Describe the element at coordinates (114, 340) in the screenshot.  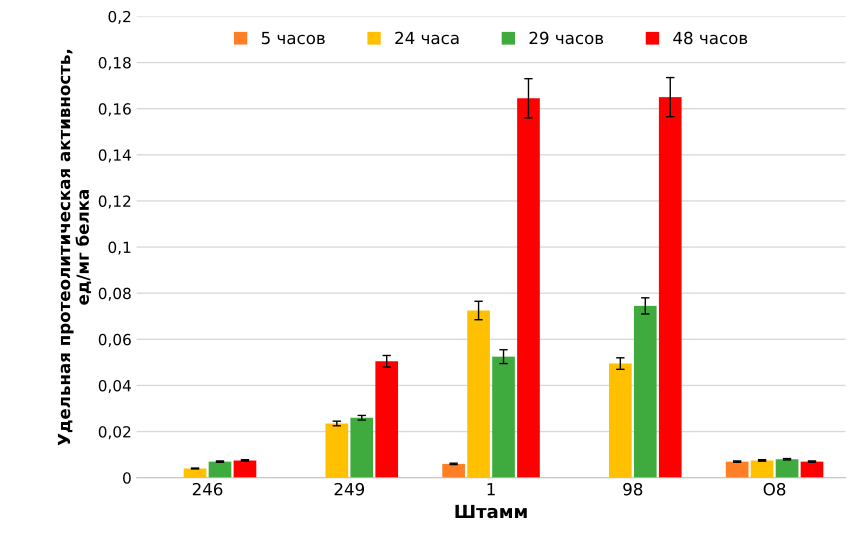
I see `y-tick-label: 0,06` at that location.